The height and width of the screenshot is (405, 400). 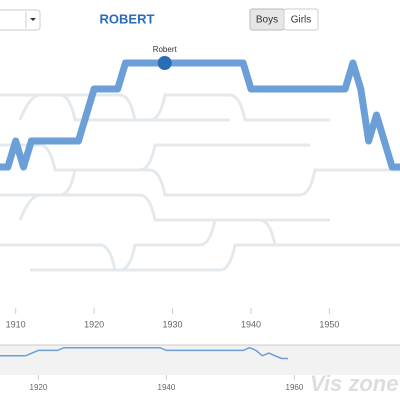 I want to click on button-label: Boys, so click(x=267, y=20).